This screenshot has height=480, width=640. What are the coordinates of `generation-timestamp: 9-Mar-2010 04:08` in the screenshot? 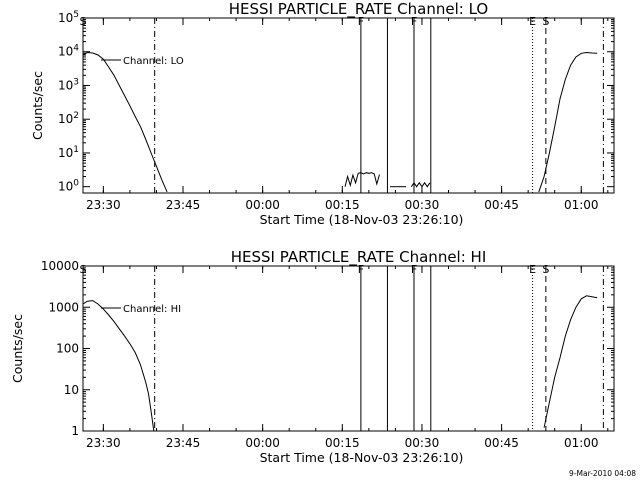 It's located at (602, 473).